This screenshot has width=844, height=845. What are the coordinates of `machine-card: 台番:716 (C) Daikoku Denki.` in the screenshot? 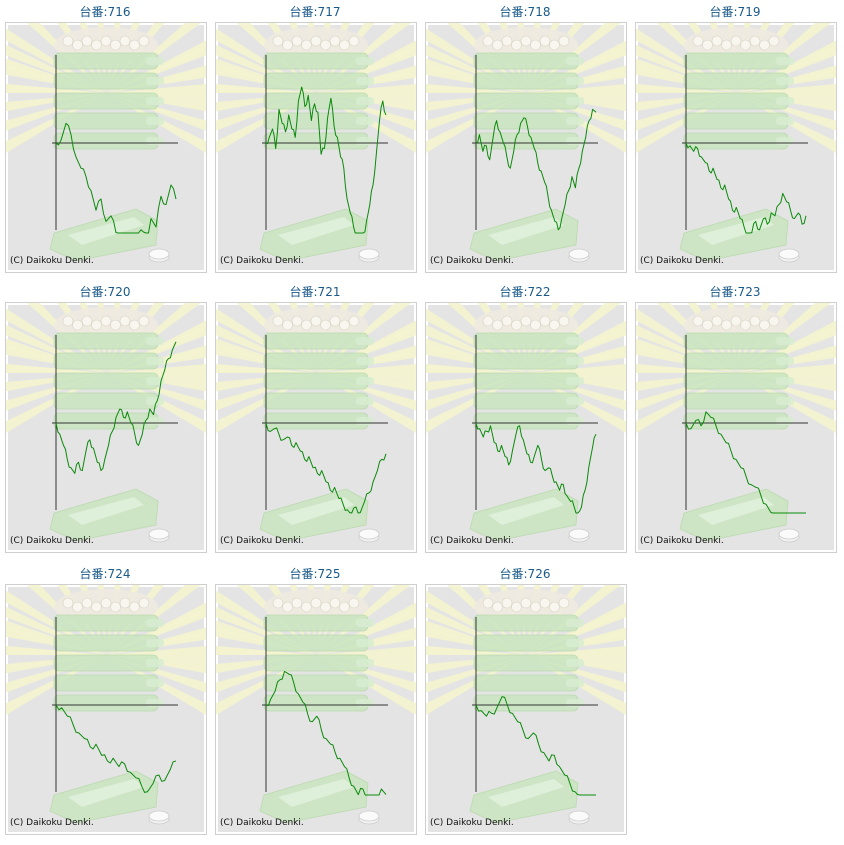 It's located at (105, 138).